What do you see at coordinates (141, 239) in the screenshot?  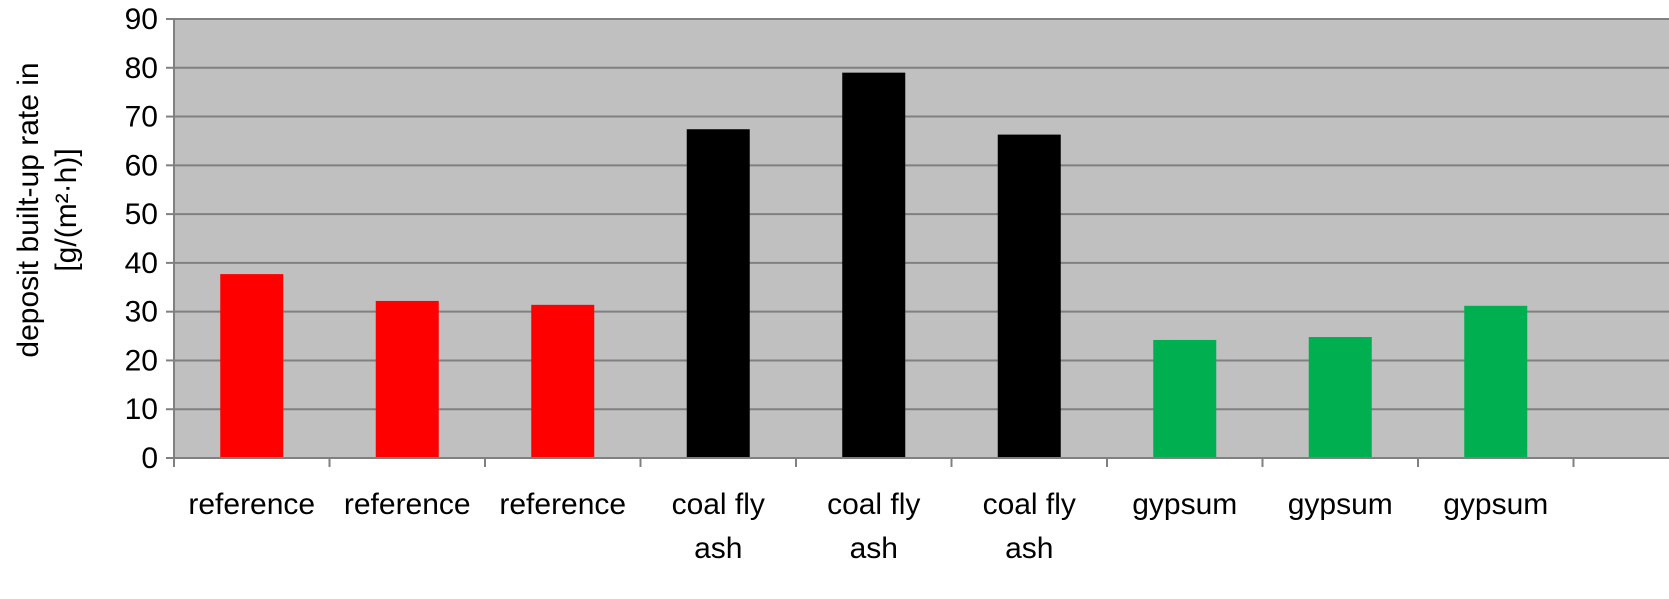 I see `y-tick-labels: 0 10 20 30 40 50 60 70 80 90` at bounding box center [141, 239].